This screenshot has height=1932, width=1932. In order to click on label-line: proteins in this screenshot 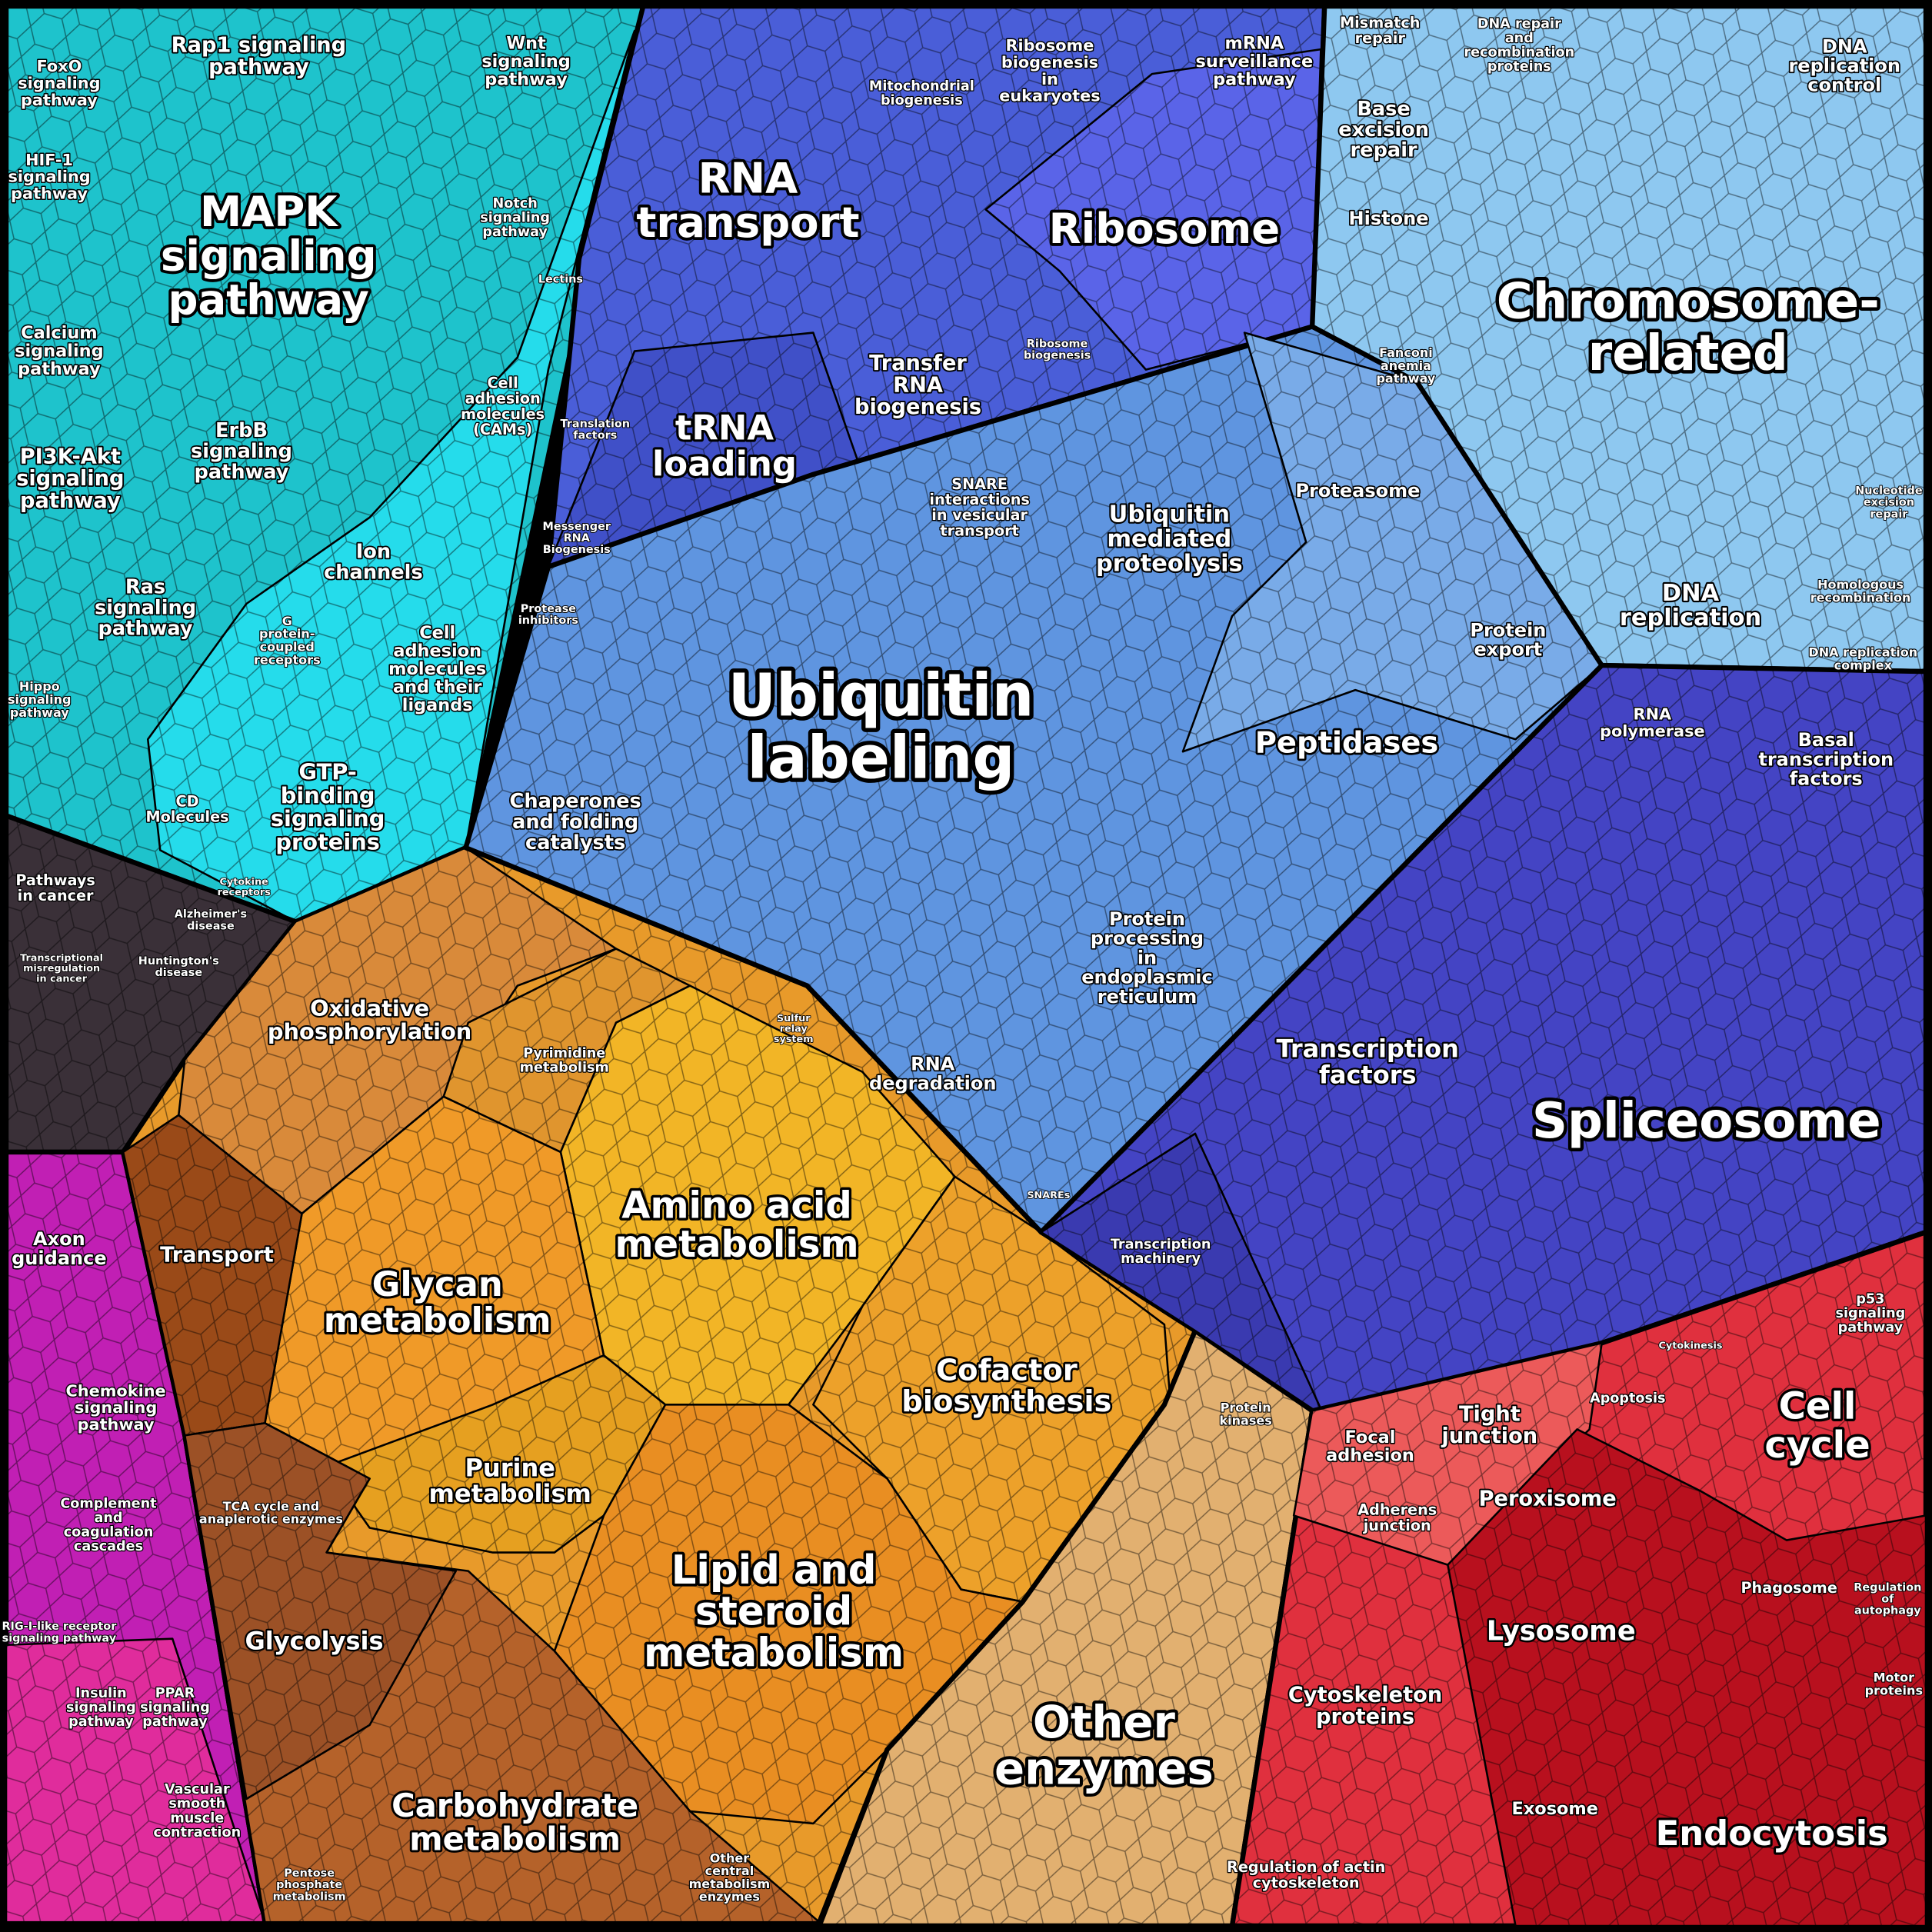, I will do `click(1894, 1690)`.